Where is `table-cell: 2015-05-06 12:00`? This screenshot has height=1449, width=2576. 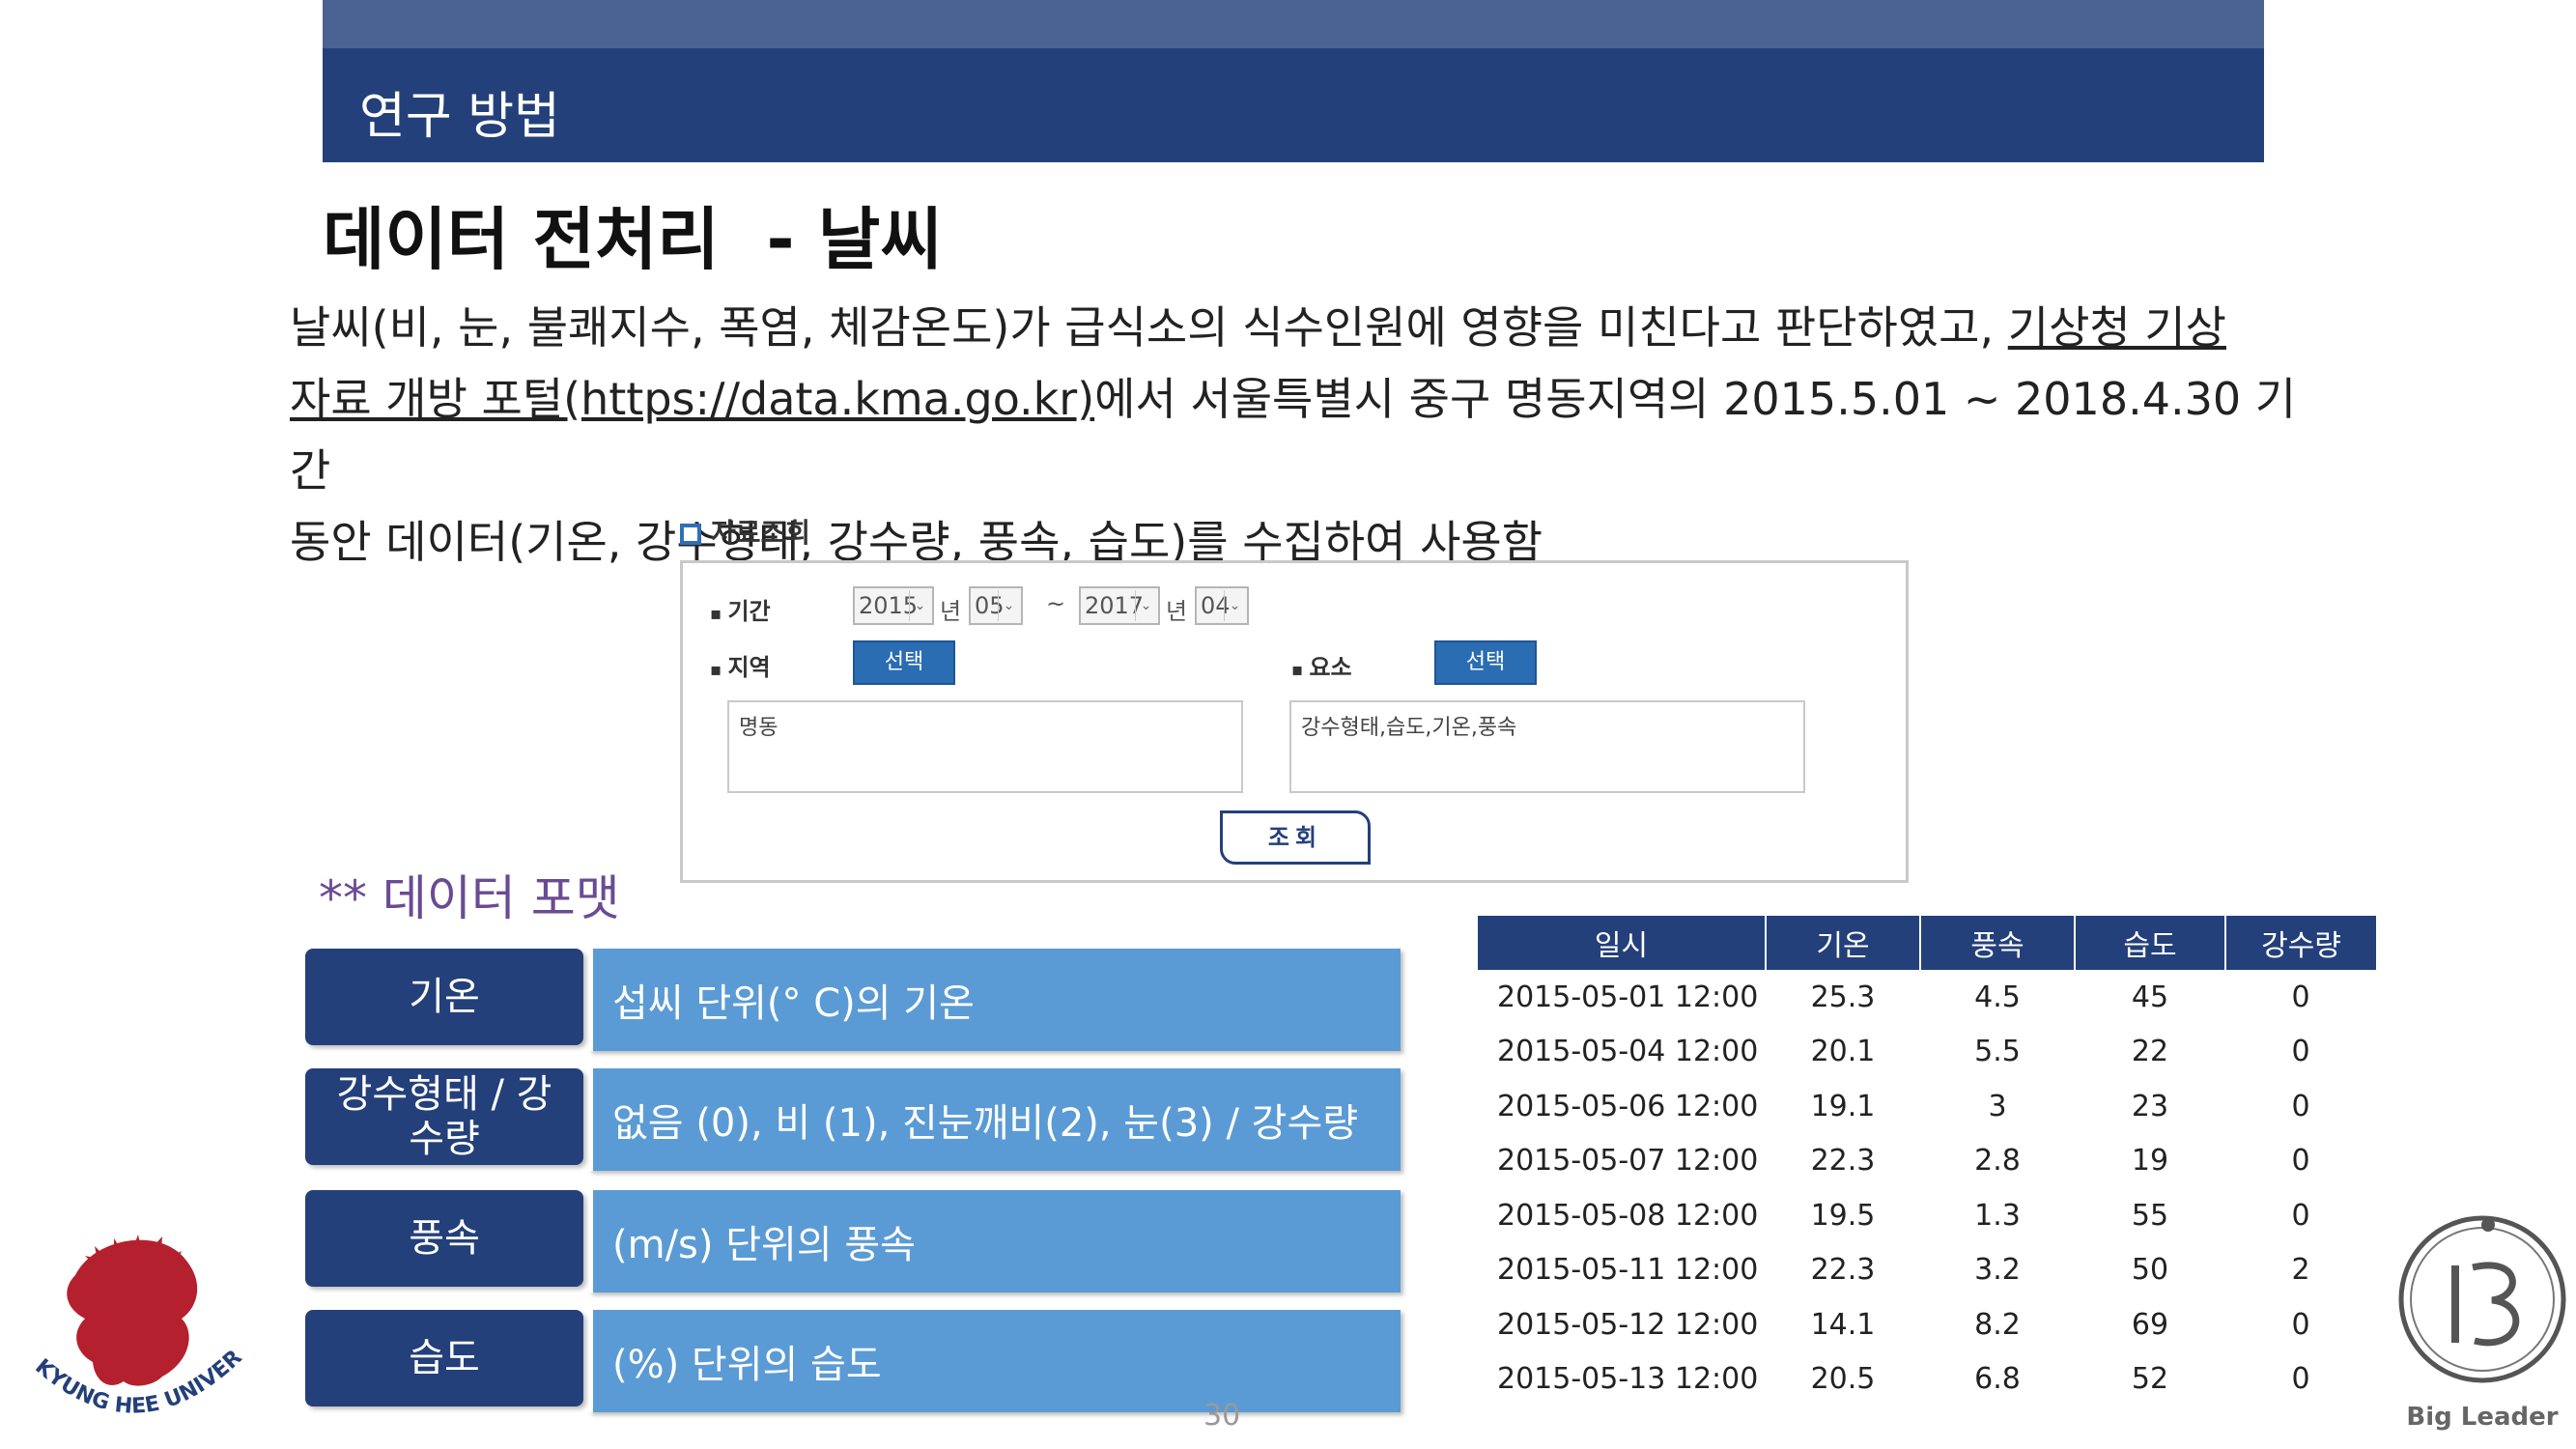
table-cell: 2015-05-06 12:00 is located at coordinates (1628, 1106).